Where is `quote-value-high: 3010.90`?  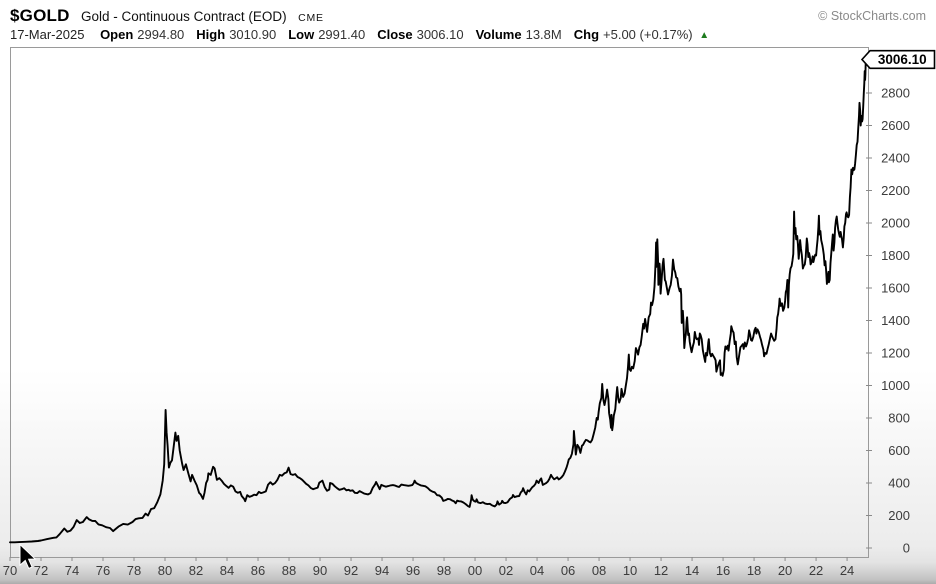 quote-value-high: 3010.90 is located at coordinates (253, 34).